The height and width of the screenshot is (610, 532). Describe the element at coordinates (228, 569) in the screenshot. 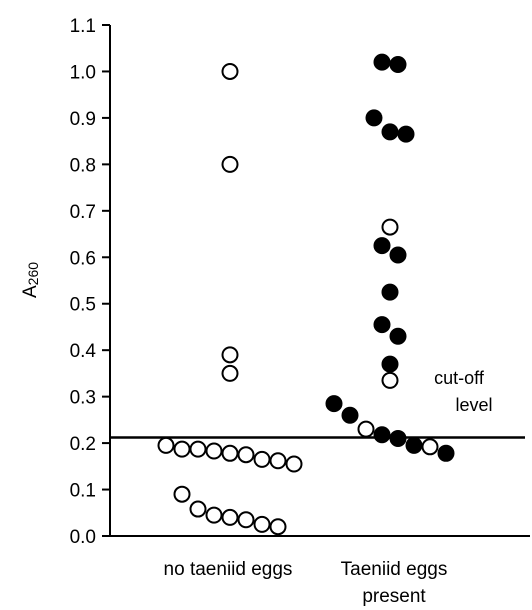

I see `category-label-no-eggs: no taeniid eggs` at that location.